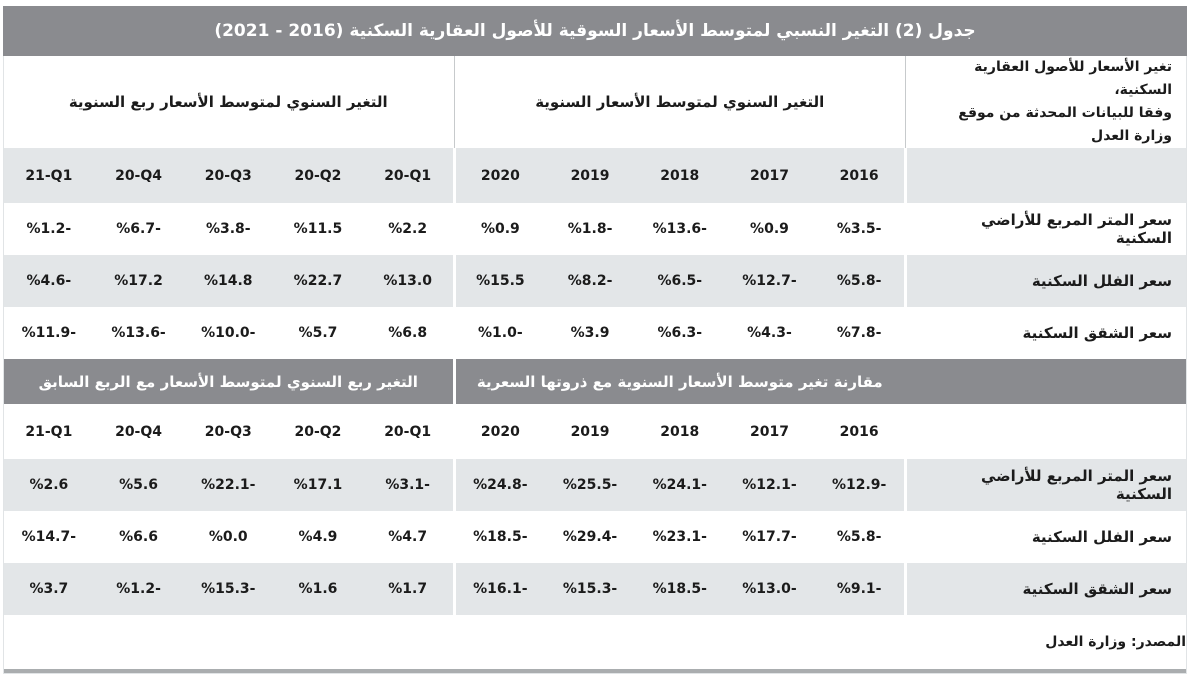 This screenshot has height=680, width=1190. What do you see at coordinates (228, 537) in the screenshot?
I see `value-cell: %0.0` at bounding box center [228, 537].